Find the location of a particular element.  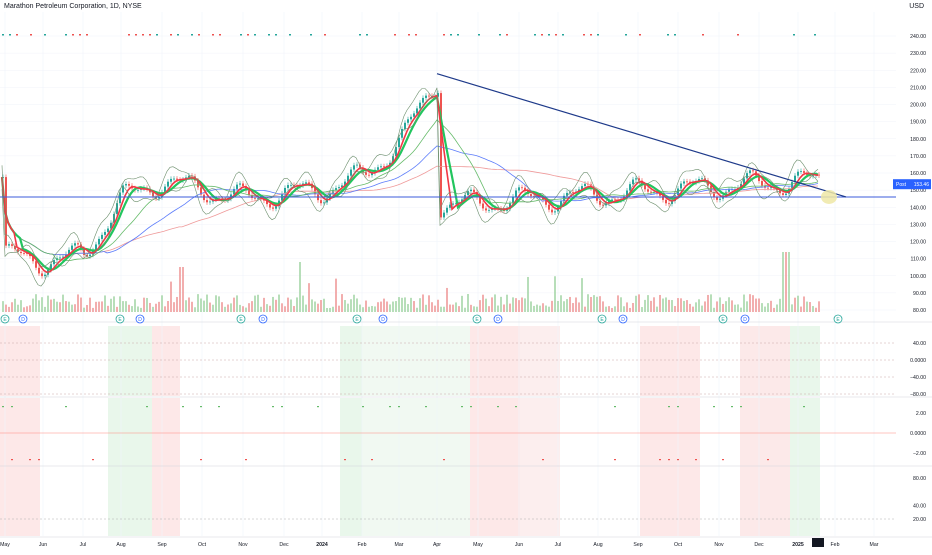

time-tick-label: Mar is located at coordinates (874, 545).